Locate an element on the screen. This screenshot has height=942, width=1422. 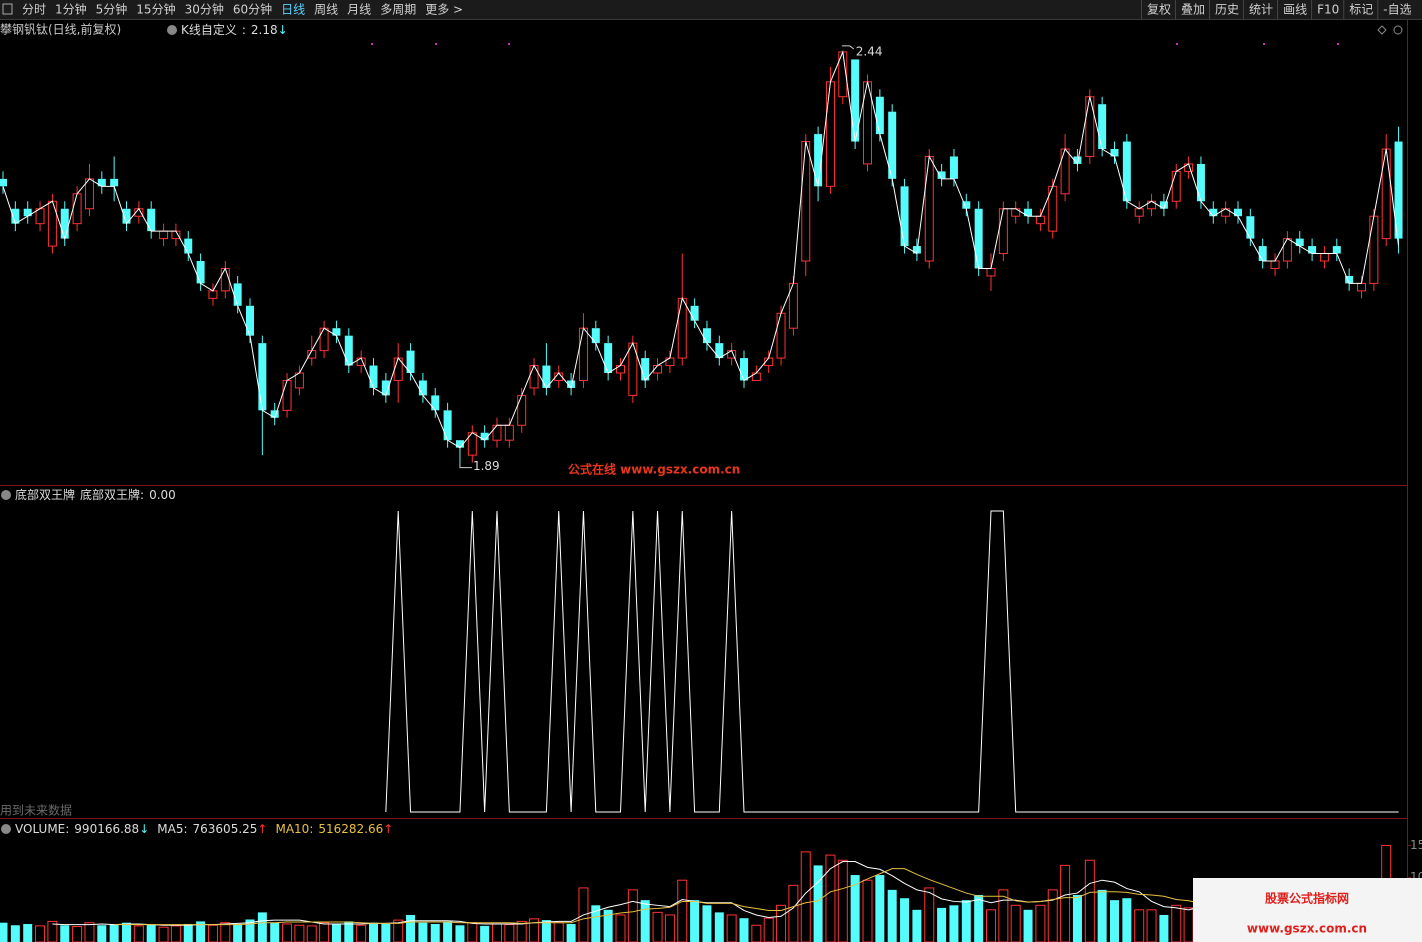
tool-button: 统计 is located at coordinates (1261, 10).